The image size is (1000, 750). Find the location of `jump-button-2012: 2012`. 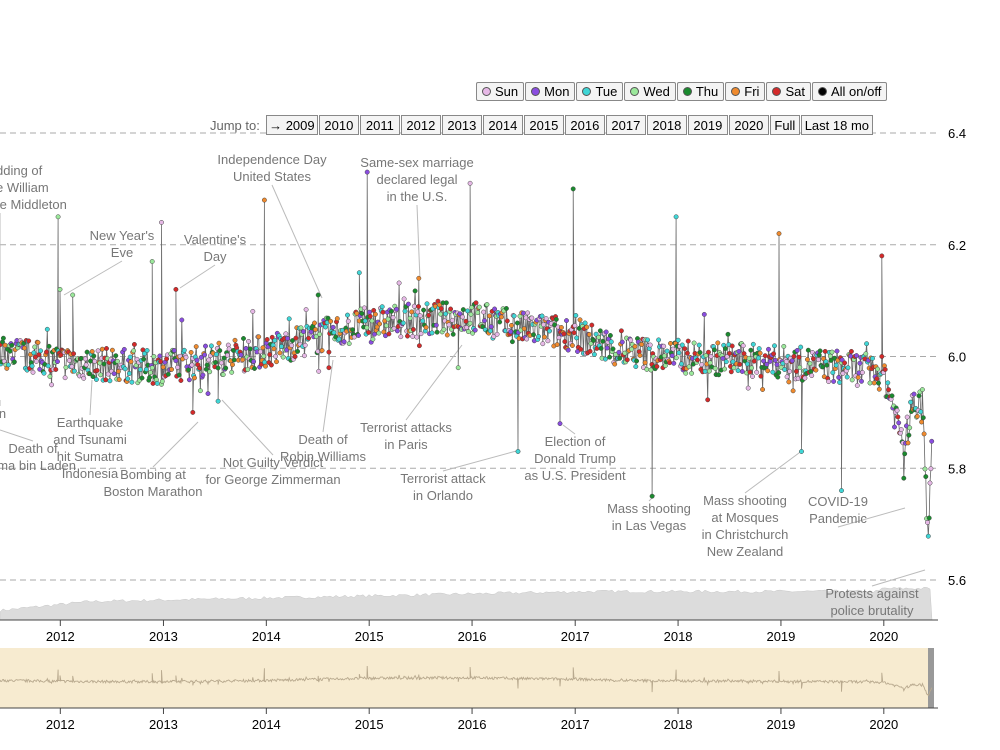

jump-button-2012: 2012 is located at coordinates (420, 125).